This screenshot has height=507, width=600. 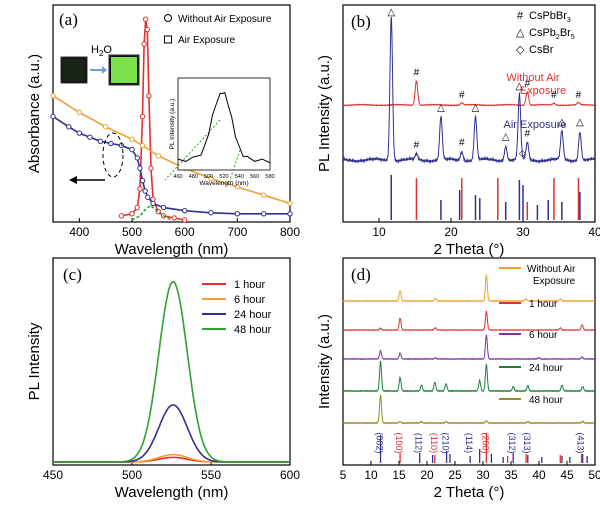 What do you see at coordinates (72, 274) in the screenshot?
I see `panel-c-label: (c)` at bounding box center [72, 274].